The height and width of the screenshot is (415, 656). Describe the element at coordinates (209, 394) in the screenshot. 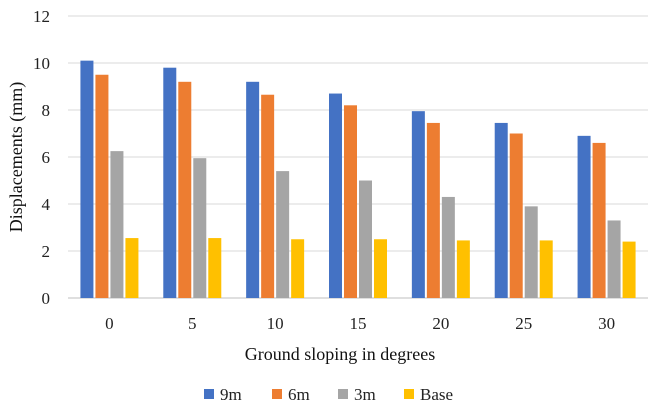

I see `legend-swatch-9m` at that location.